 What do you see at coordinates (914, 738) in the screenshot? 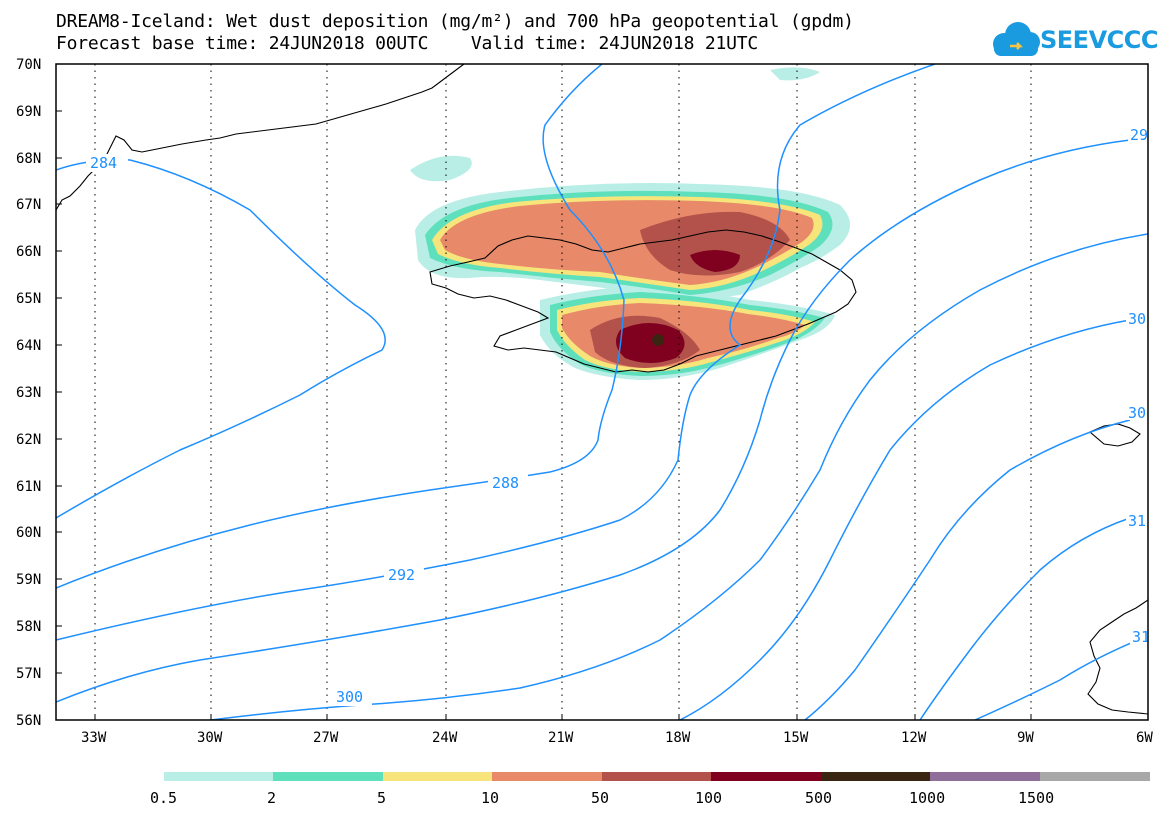
I see `lon-label: 12W` at bounding box center [914, 738].